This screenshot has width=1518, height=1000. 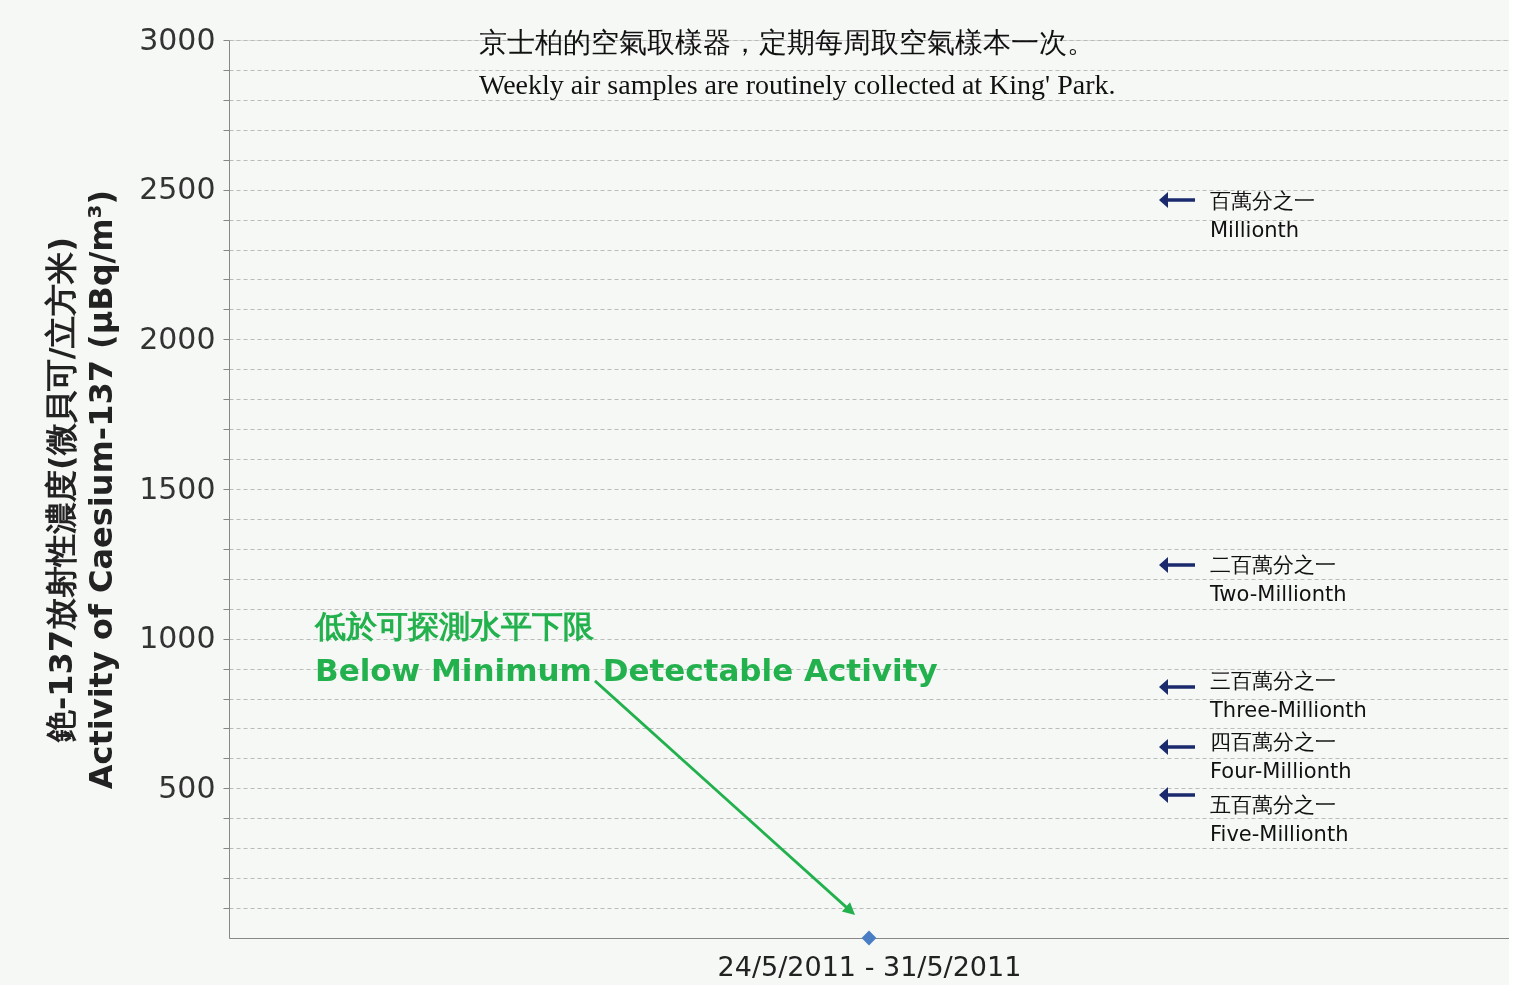 I want to click on annotation: 百萬分之一 Millionth, so click(x=1262, y=215).